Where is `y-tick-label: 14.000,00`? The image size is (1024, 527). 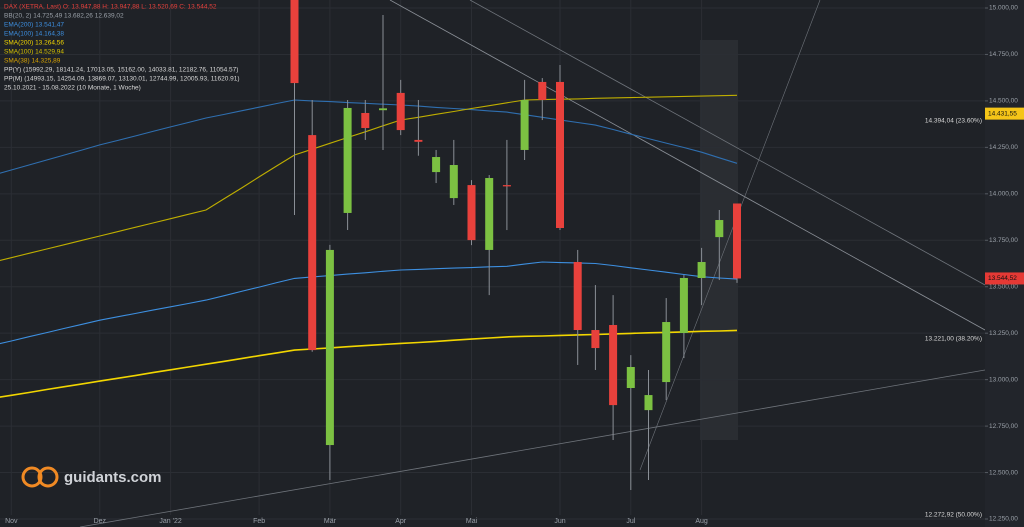 y-tick-label: 14.000,00 is located at coordinates (1003, 194).